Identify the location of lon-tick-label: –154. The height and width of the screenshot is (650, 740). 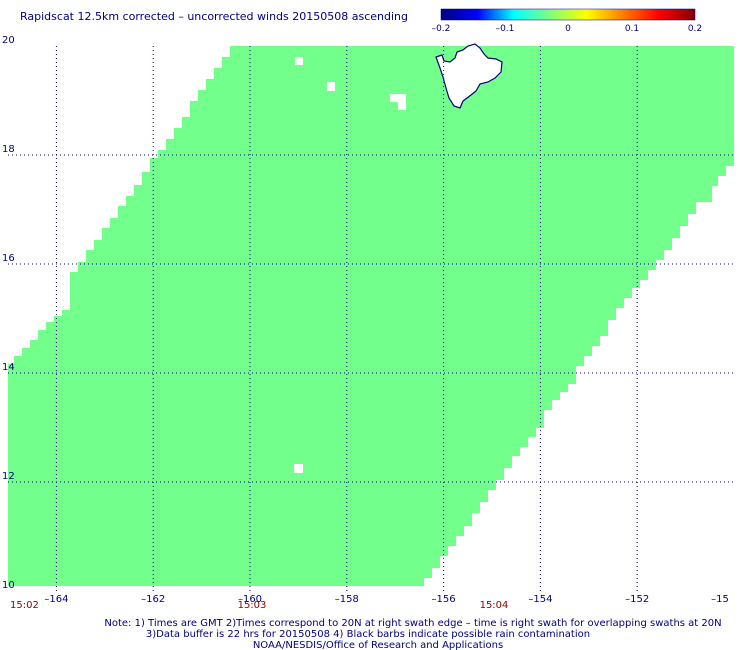
(540, 599).